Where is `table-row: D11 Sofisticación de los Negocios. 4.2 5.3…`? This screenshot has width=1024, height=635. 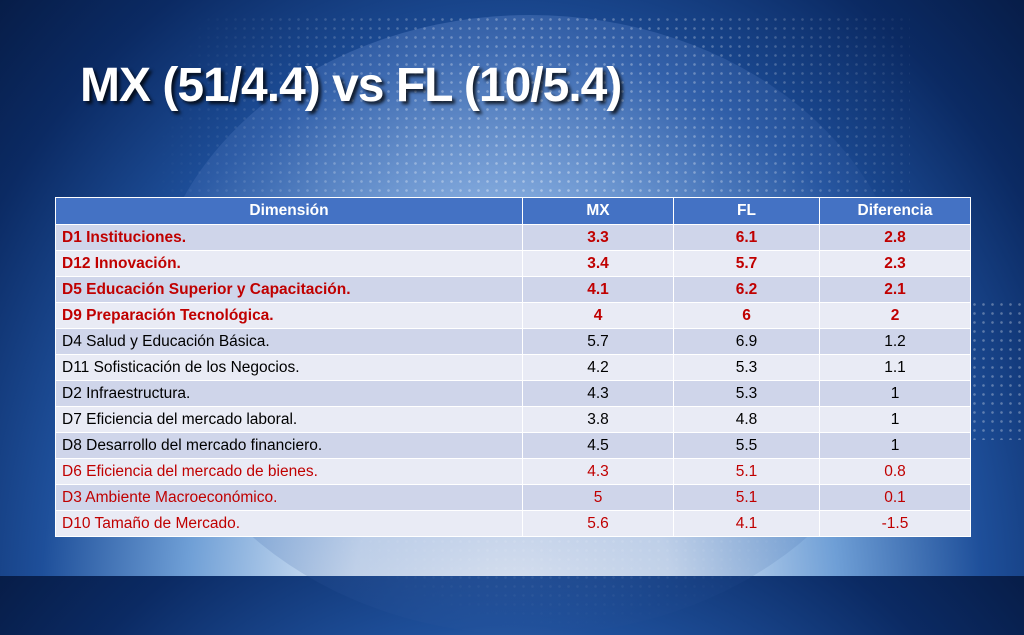
table-row: D11 Sofisticación de los Negocios. 4.2 5.3… is located at coordinates (513, 367).